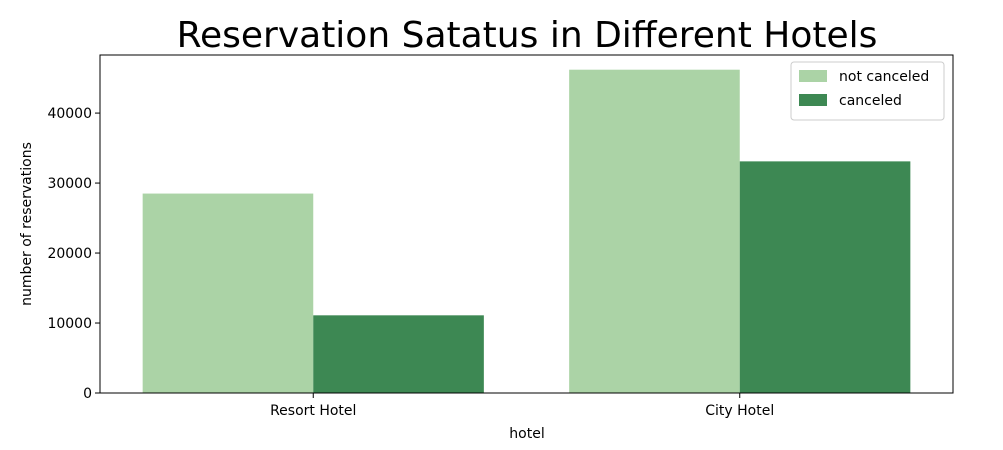 The height and width of the screenshot is (450, 1003). I want to click on y-axis-label: number of reservations, so click(27, 224).